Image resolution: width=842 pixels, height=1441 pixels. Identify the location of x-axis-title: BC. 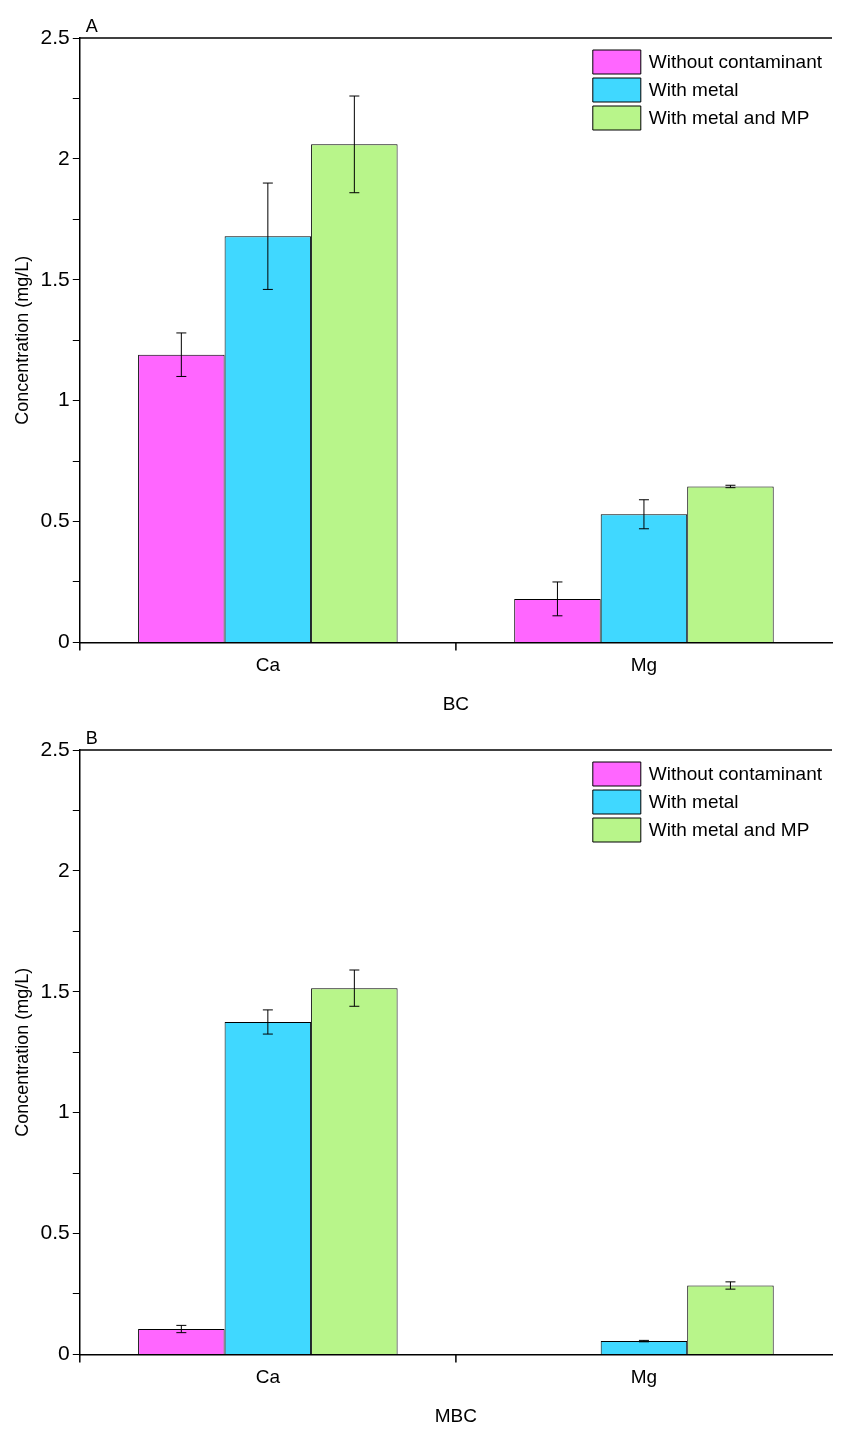
(456, 703).